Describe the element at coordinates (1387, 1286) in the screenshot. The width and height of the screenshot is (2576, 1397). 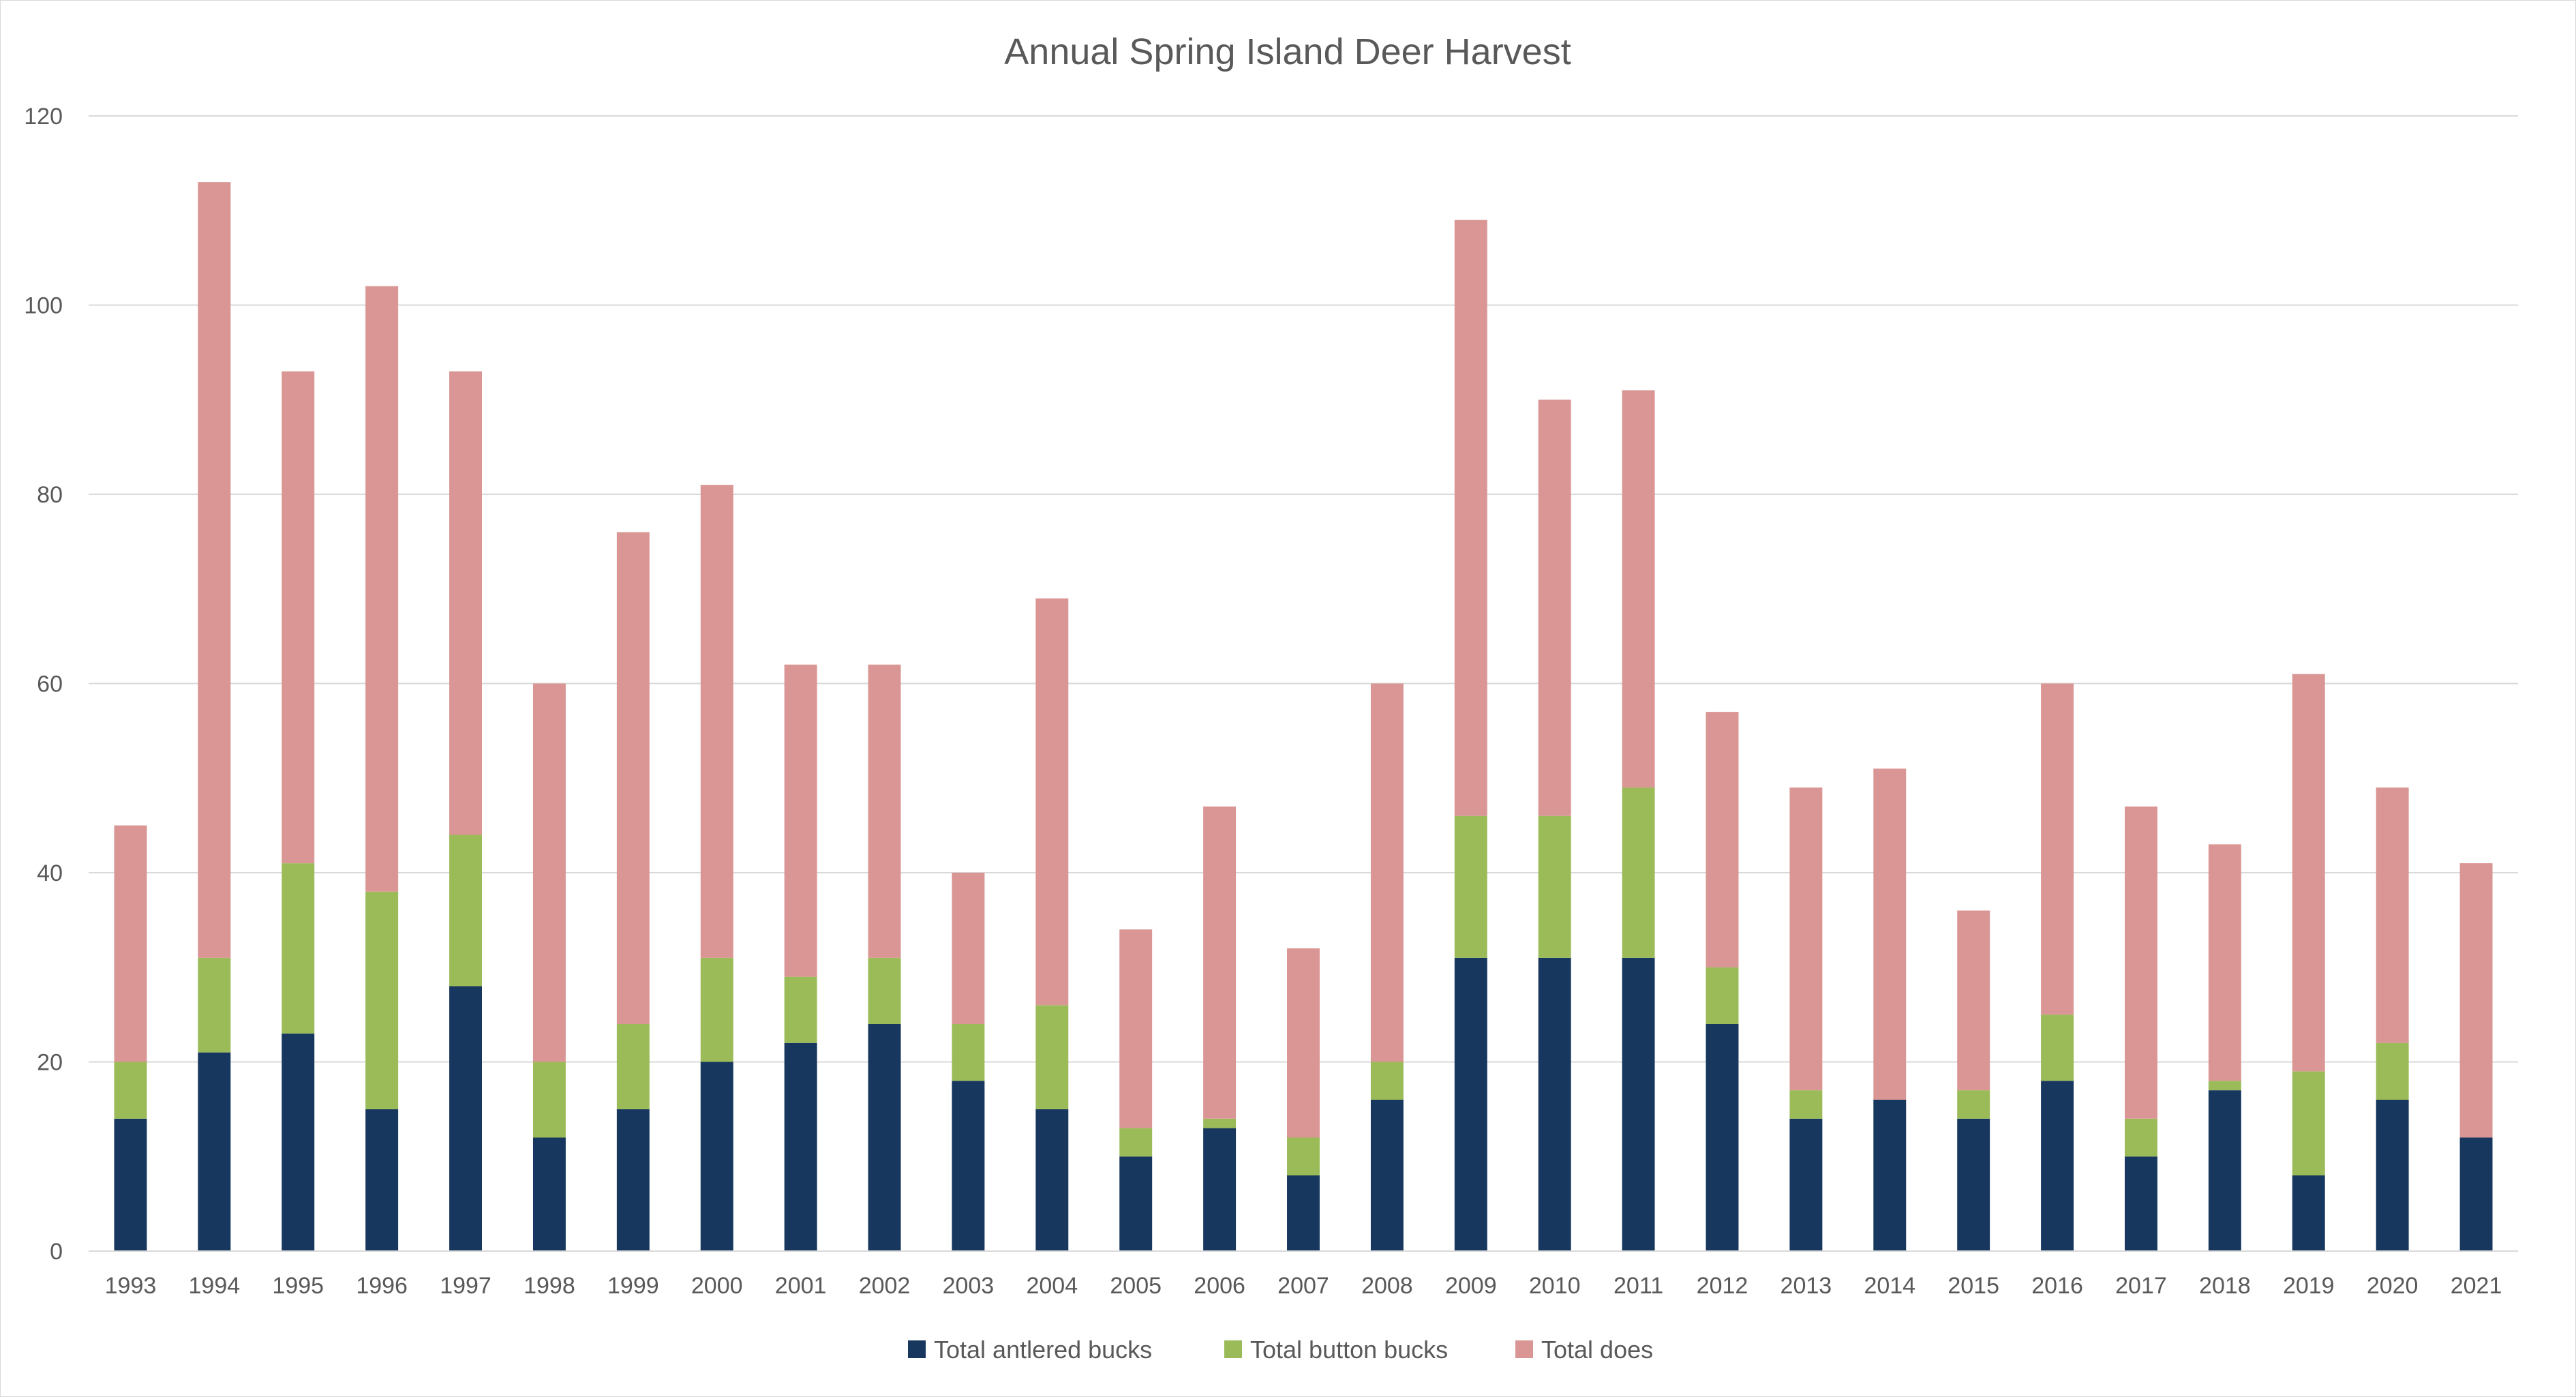
I see `x-tick-label: 2008` at that location.